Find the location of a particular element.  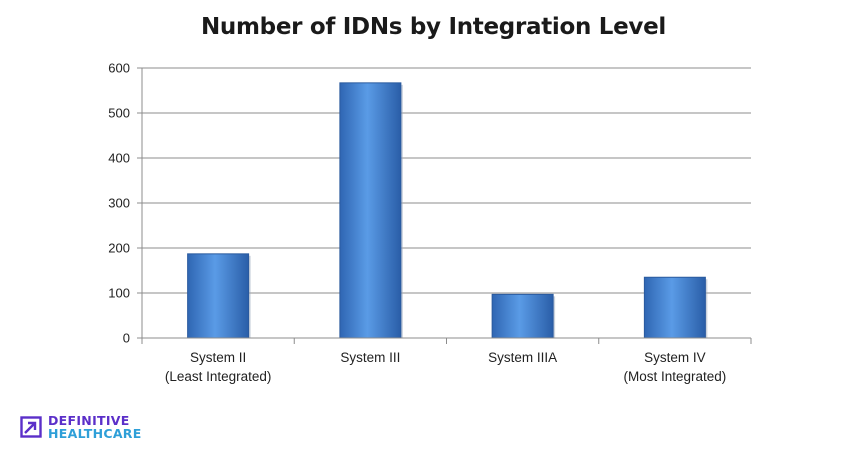

x-tick-label: System II (Least Integrated) is located at coordinates (218, 367).